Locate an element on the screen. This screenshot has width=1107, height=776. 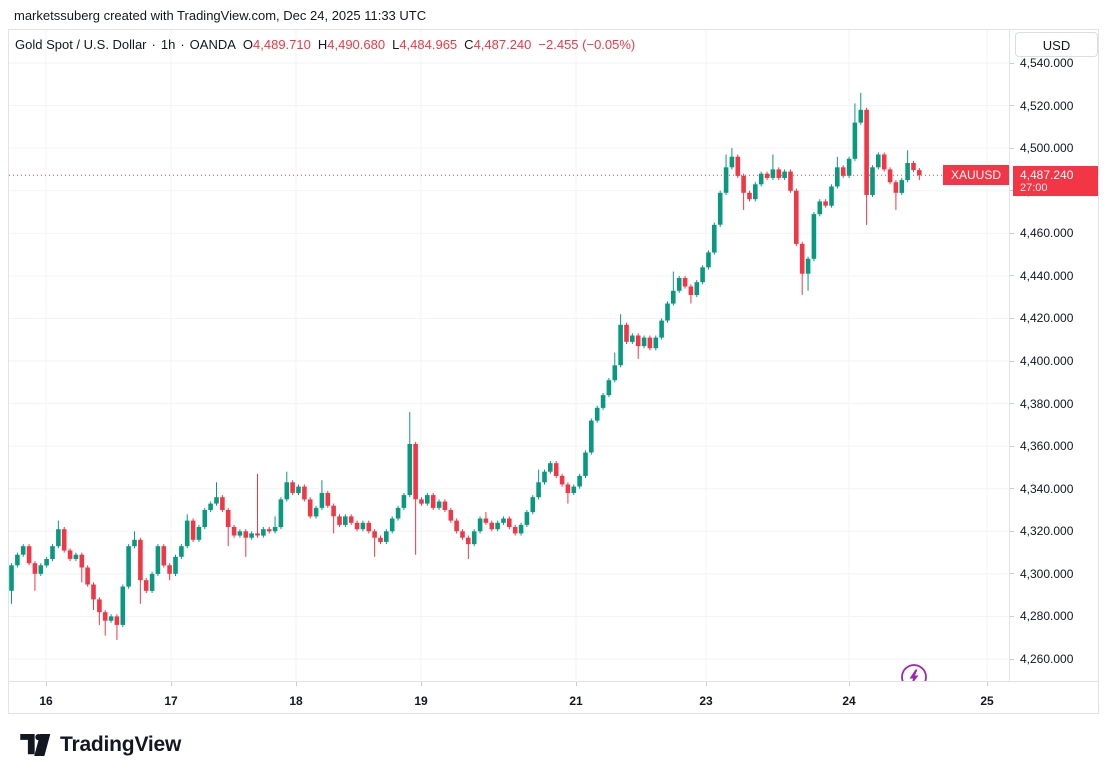
open-label: O is located at coordinates (248, 44).